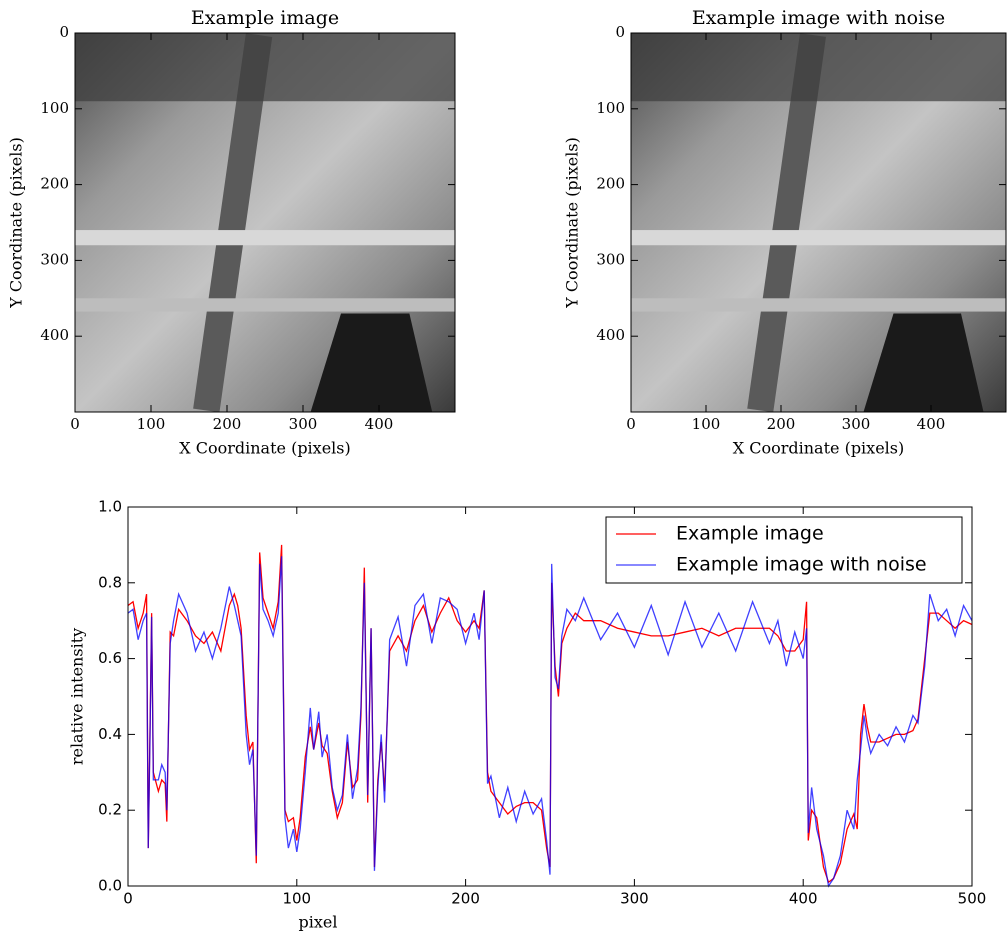 This screenshot has width=1008, height=936. I want to click on legend-frame, so click(784, 550).